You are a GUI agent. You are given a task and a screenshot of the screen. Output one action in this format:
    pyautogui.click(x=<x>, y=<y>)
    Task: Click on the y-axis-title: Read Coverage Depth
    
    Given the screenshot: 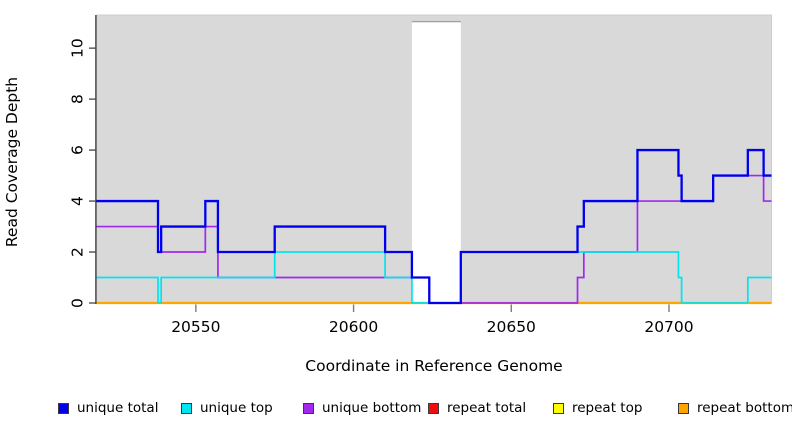 What is the action you would take?
    pyautogui.click(x=12, y=162)
    